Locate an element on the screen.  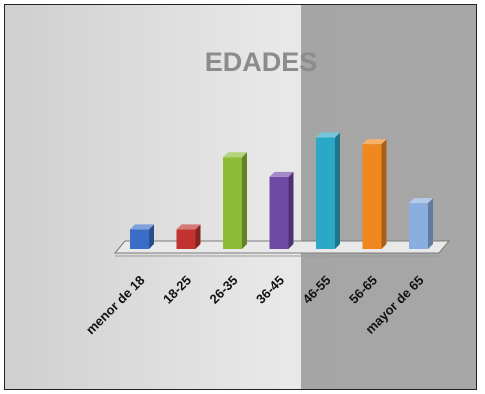
x-tick-label: 36-45 is located at coordinates (270, 290).